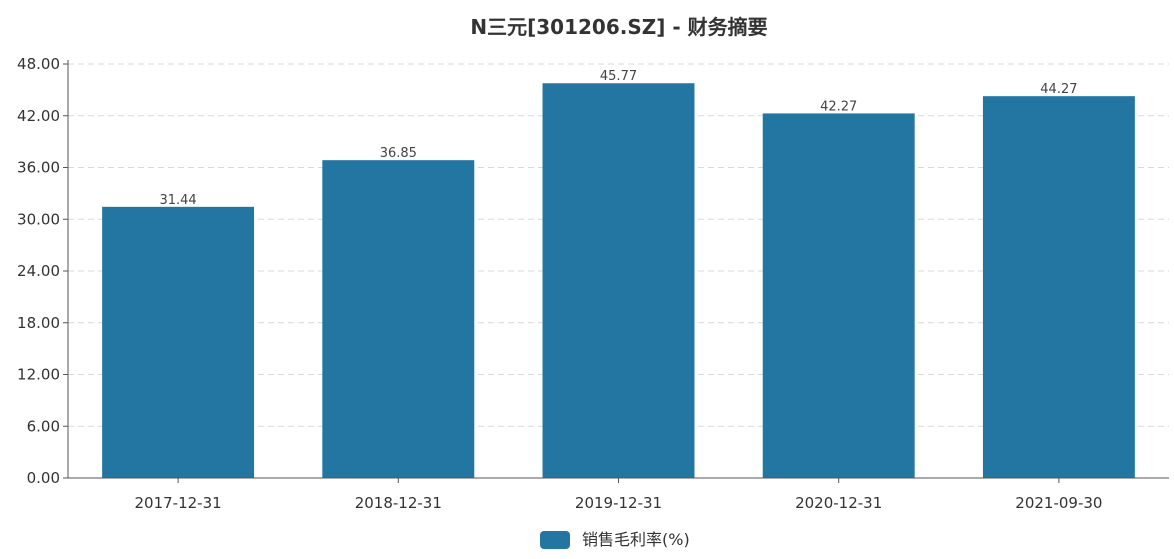 This screenshot has width=1174, height=559. I want to click on y-tick-label: 6.00, so click(43, 426).